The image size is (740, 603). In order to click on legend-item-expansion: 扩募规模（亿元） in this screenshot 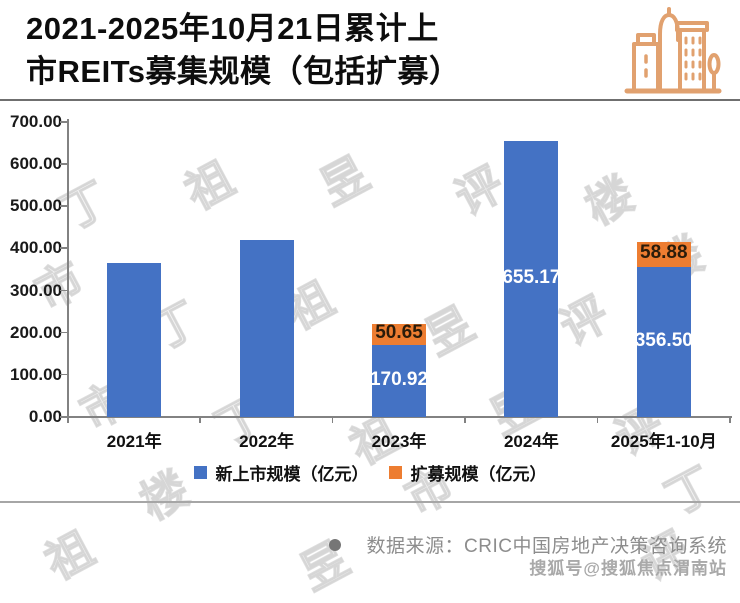, I will do `click(467, 472)`.